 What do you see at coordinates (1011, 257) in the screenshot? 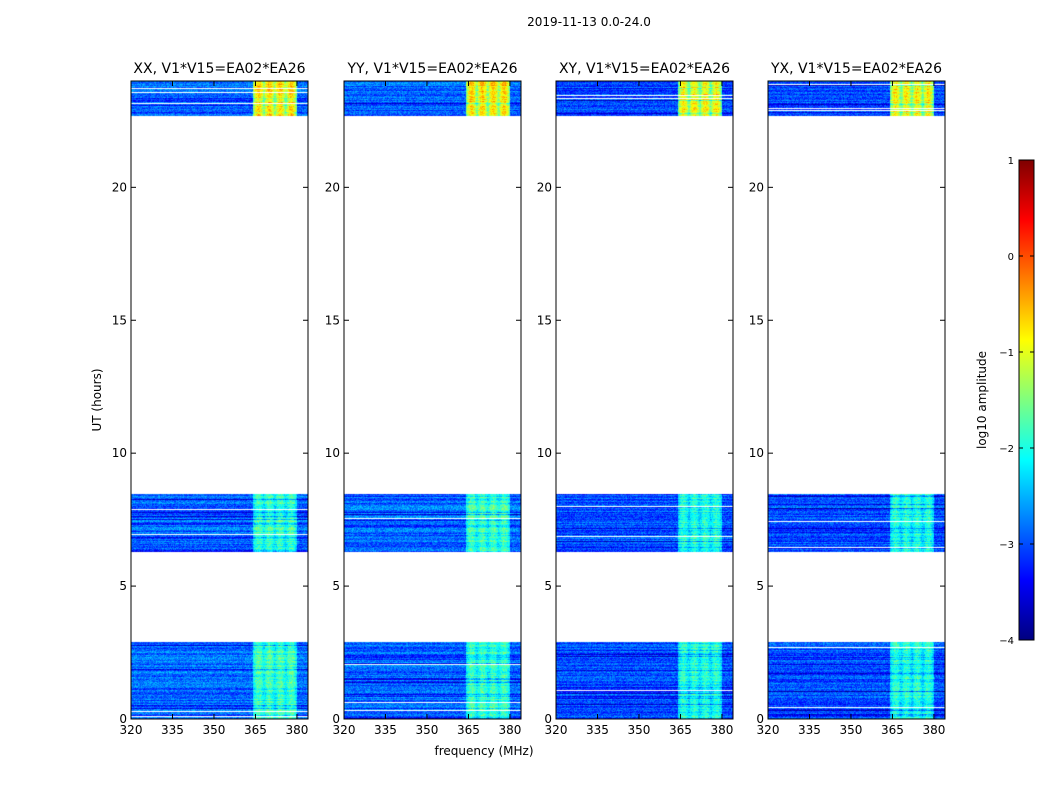
I see `colorbar-tick-label: 0` at bounding box center [1011, 257].